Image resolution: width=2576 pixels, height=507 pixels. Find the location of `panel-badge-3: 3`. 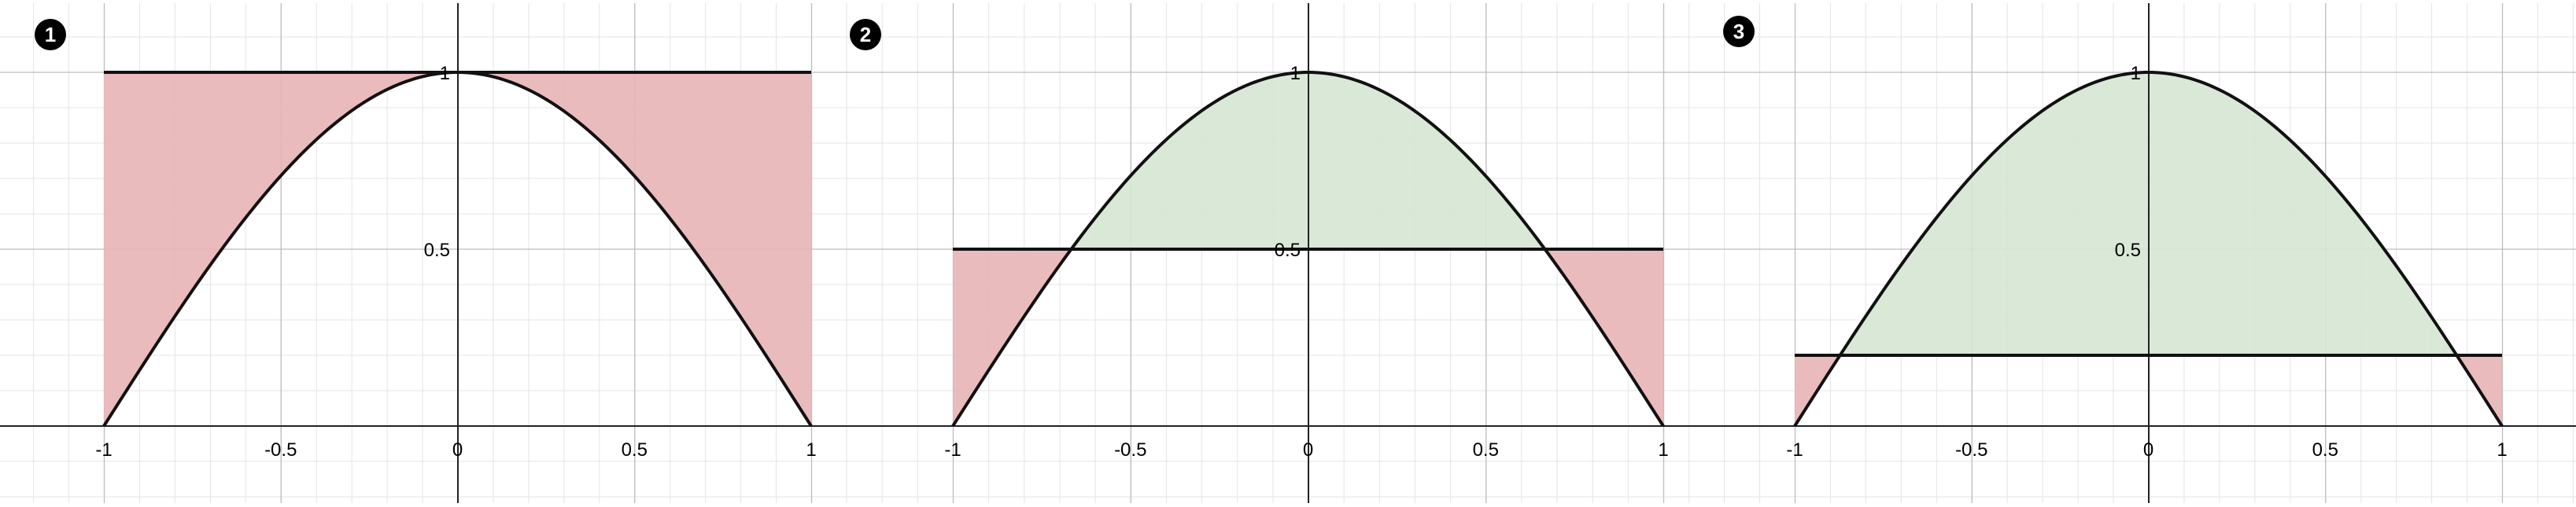

panel-badge-3: 3 is located at coordinates (1739, 31).